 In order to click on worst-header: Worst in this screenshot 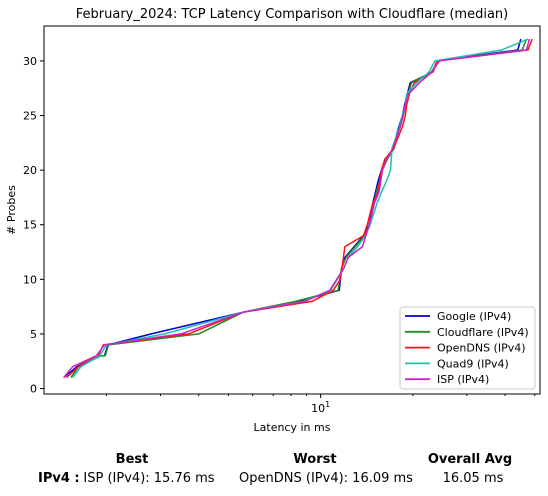, I will do `click(315, 459)`.